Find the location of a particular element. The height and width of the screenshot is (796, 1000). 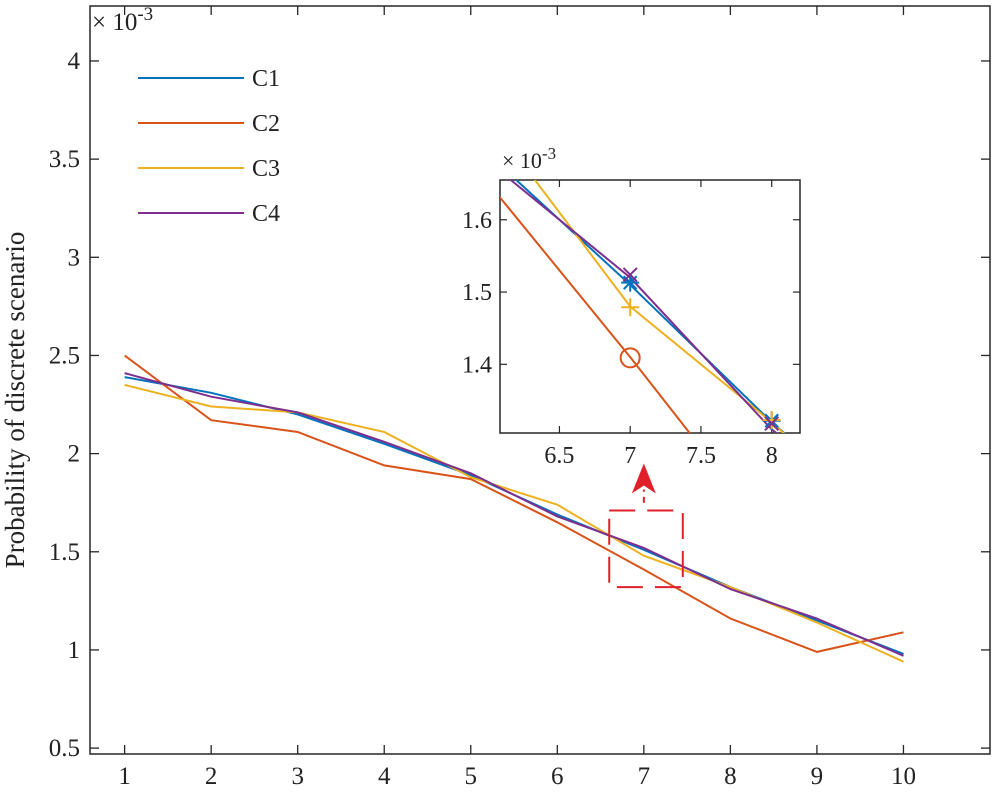

inset-marker-c1 is located at coordinates (630, 282).